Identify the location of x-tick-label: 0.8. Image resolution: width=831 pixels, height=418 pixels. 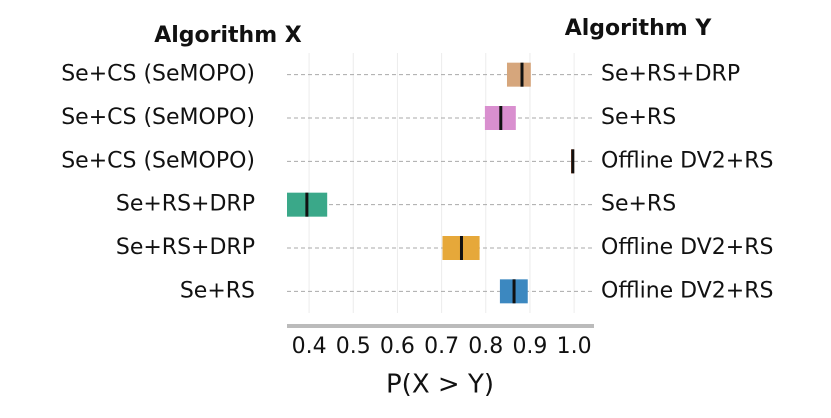
(485, 346).